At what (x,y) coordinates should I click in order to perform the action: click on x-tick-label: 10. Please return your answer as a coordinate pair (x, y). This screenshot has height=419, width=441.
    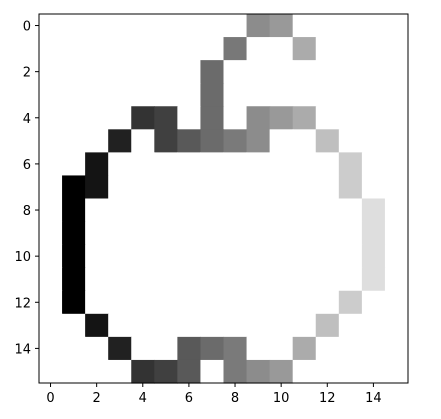
    Looking at the image, I should click on (281, 398).